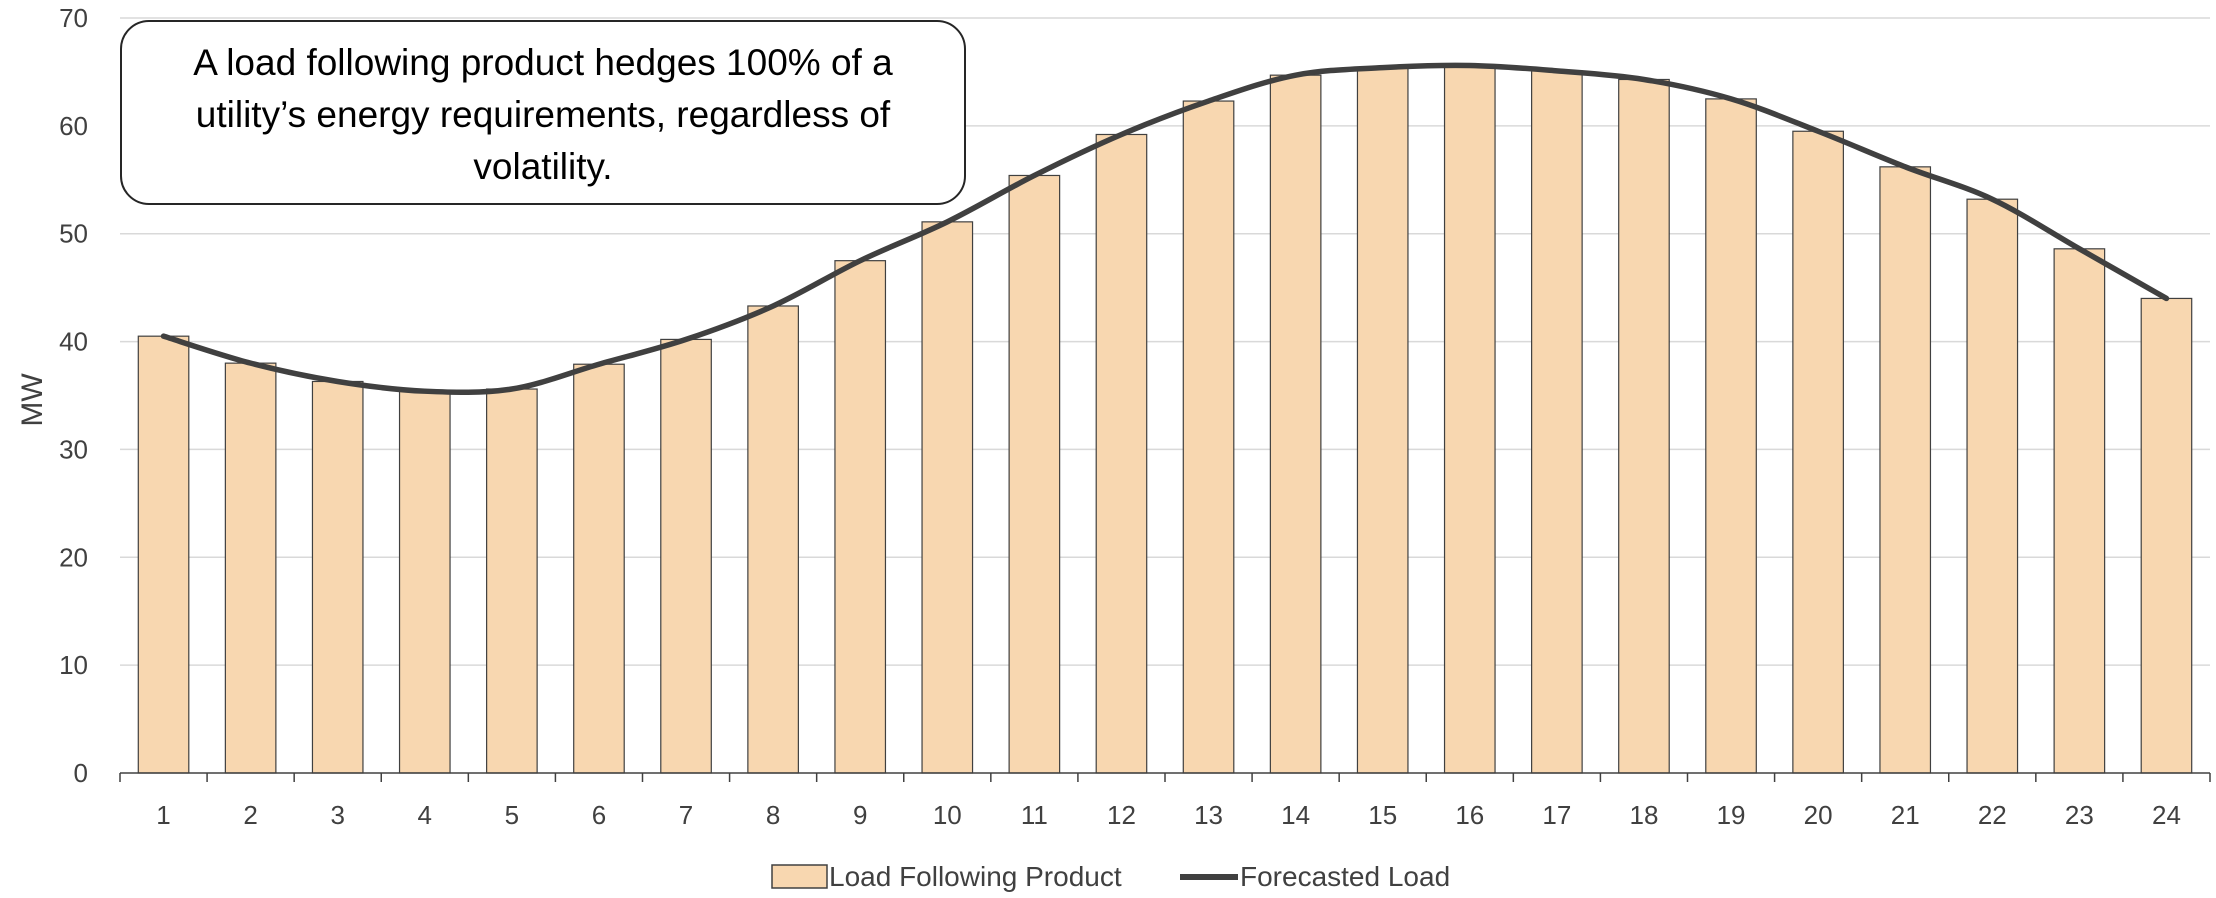 This screenshot has height=898, width=2216. I want to click on y-tick-label: 40, so click(73, 342).